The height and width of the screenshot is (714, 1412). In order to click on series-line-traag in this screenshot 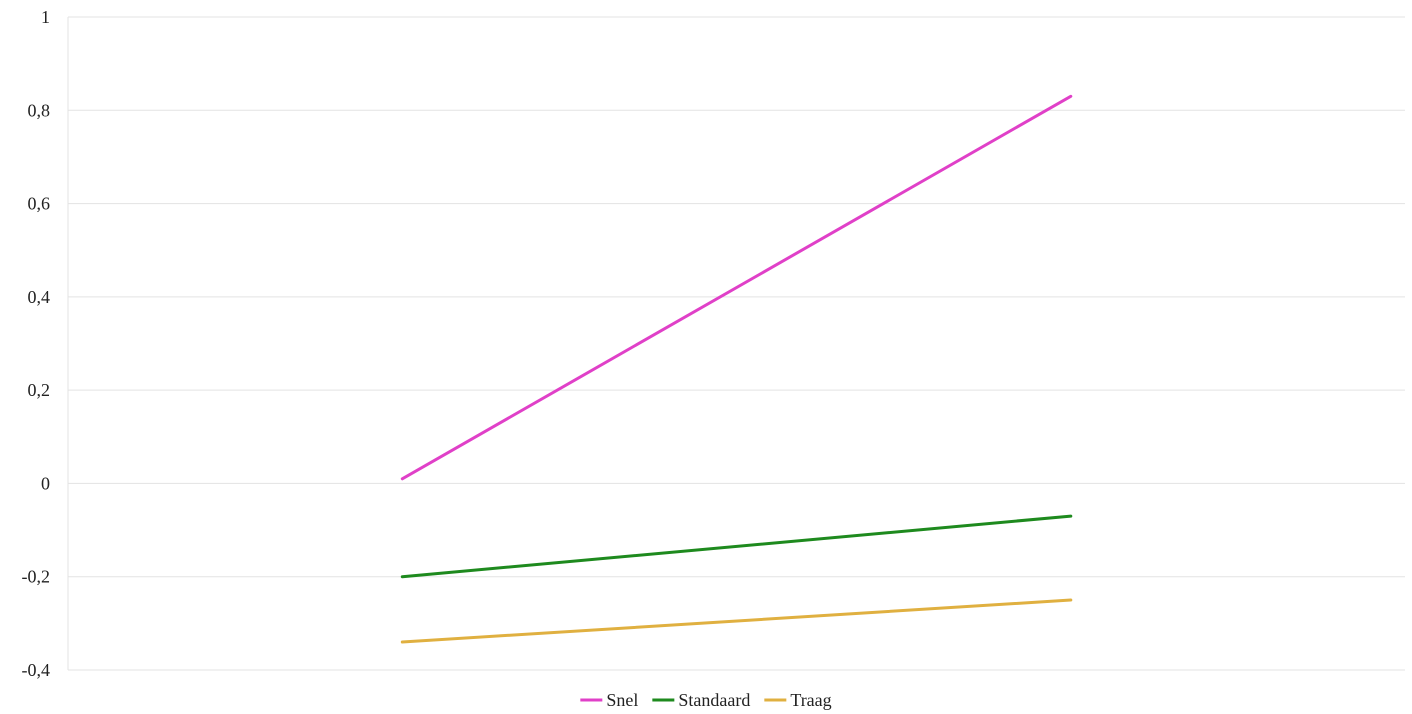, I will do `click(736, 621)`.